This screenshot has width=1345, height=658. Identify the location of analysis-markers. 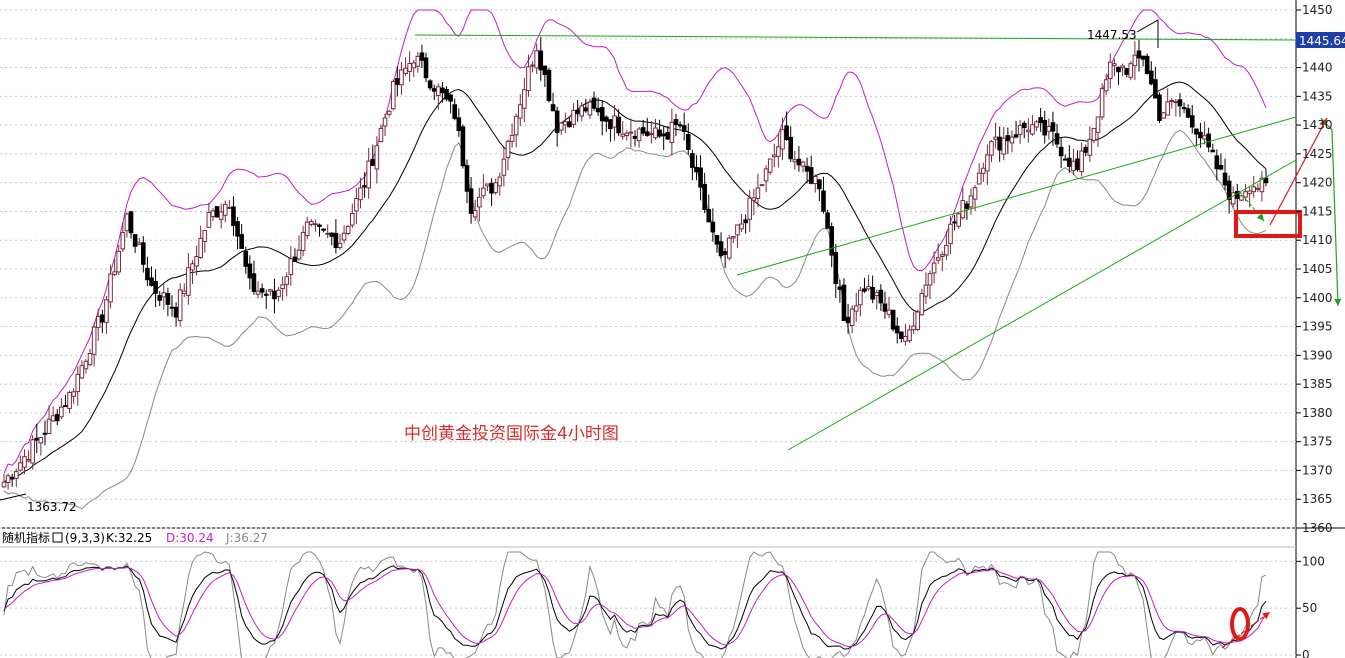
(1288, 212).